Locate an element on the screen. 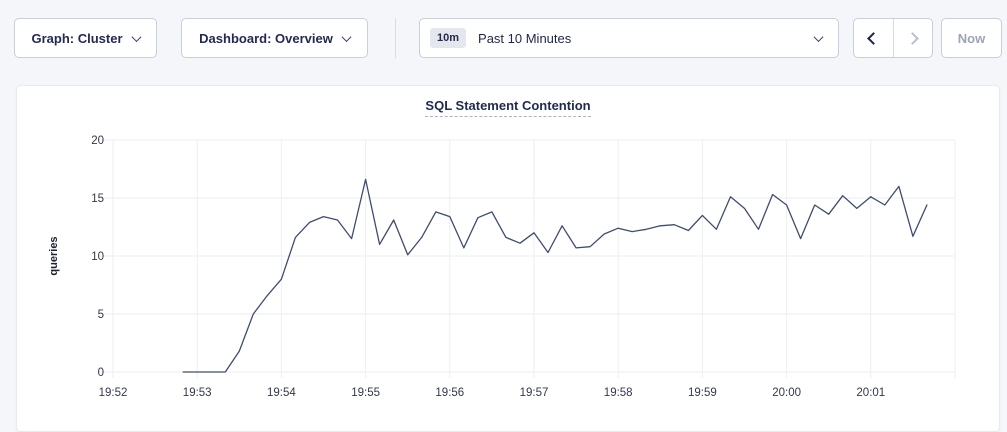  svg-text: queries is located at coordinates (54, 255).